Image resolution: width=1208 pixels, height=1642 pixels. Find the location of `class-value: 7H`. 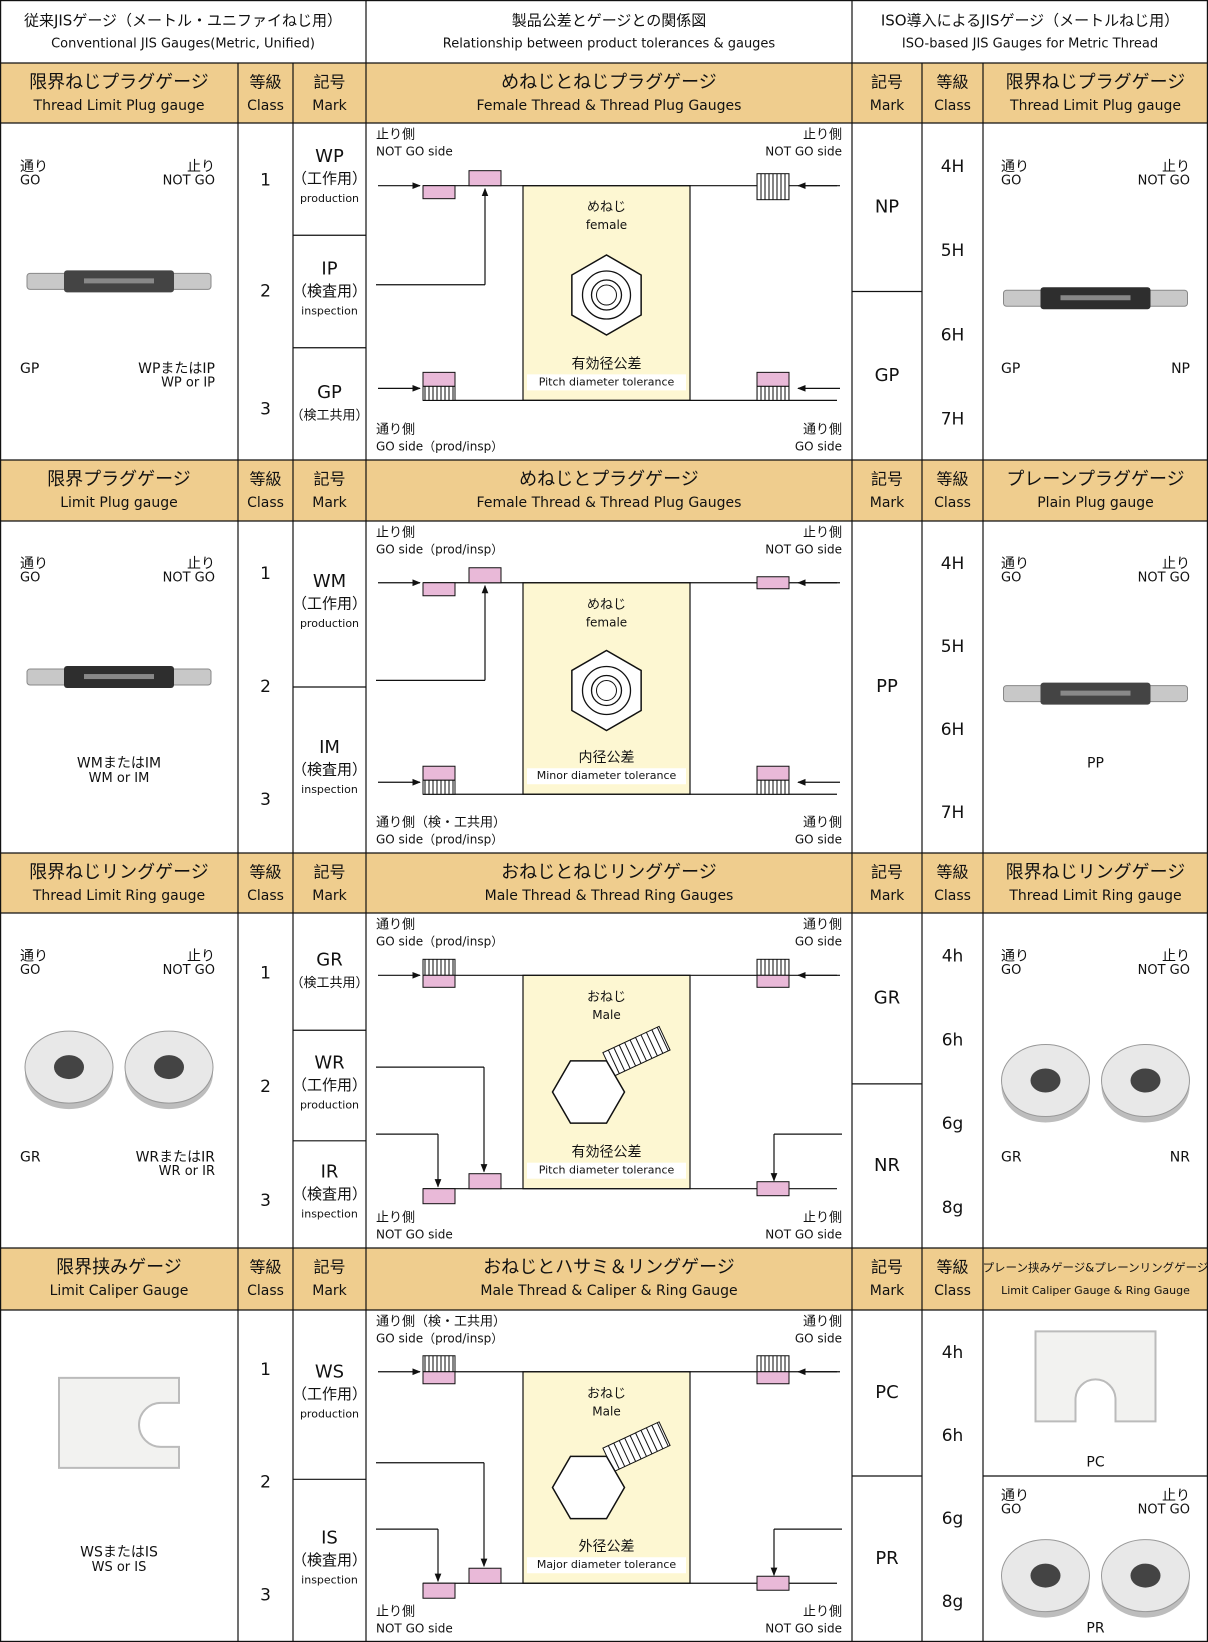

class-value: 7H is located at coordinates (953, 813).